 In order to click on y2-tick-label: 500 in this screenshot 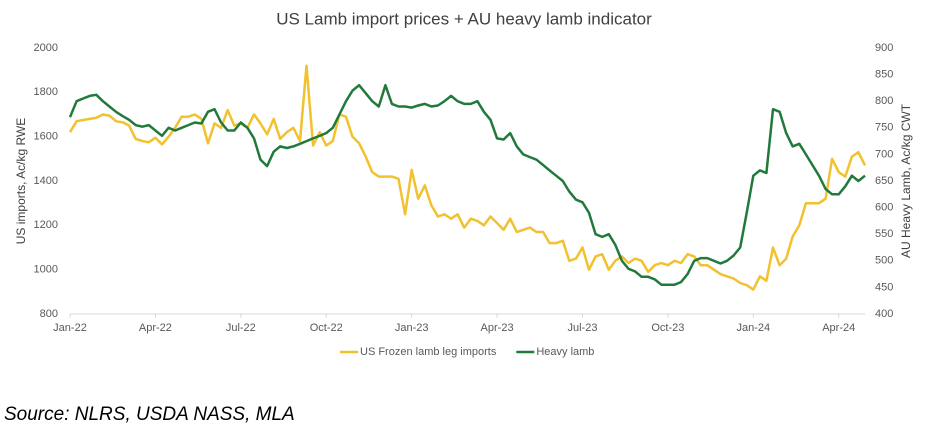, I will do `click(884, 261)`.